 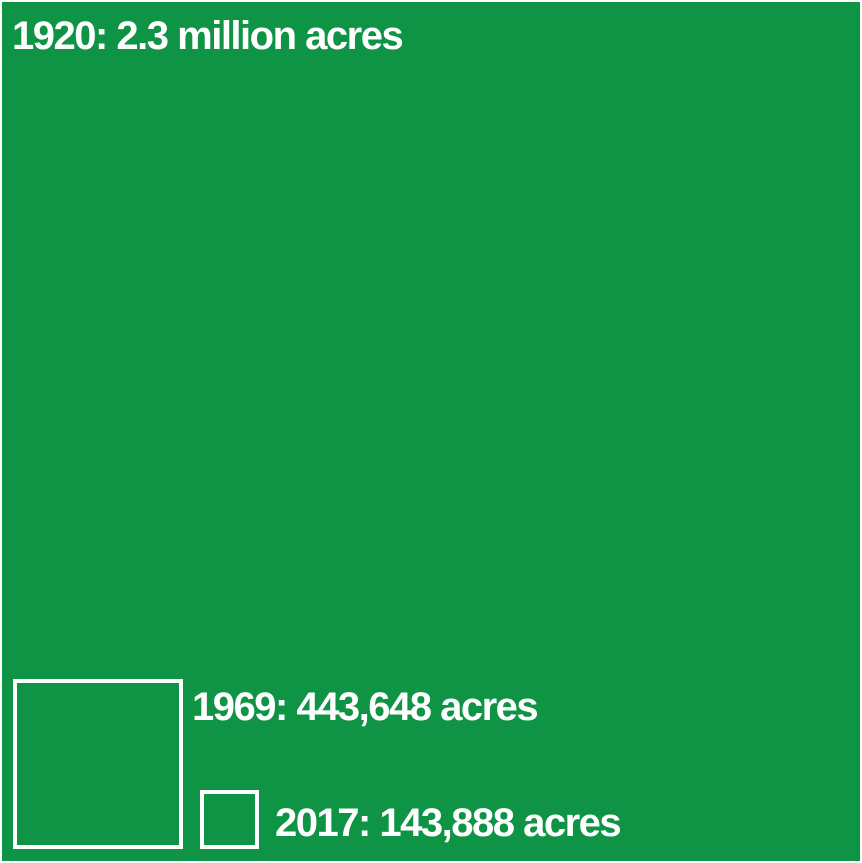 What do you see at coordinates (208, 36) in the screenshot?
I see `label-1920: 1920: 2.3 million acres` at bounding box center [208, 36].